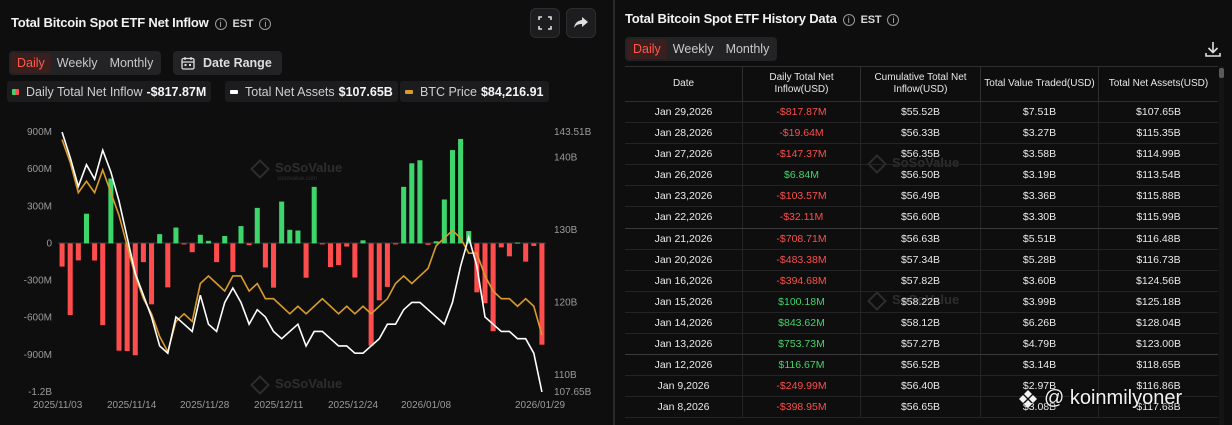  Describe the element at coordinates (1040, 84) in the screenshot. I see `col-value-traded: Total Value Traded(USD)` at that location.